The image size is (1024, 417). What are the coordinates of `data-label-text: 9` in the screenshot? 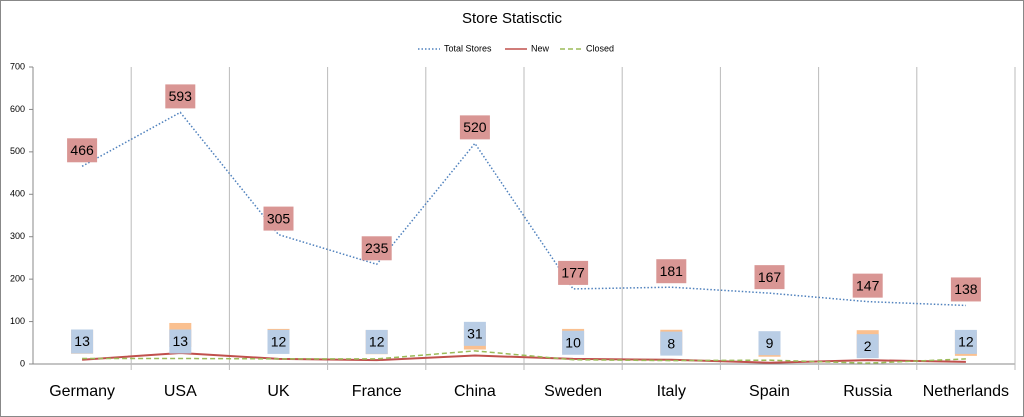 It's located at (770, 343).